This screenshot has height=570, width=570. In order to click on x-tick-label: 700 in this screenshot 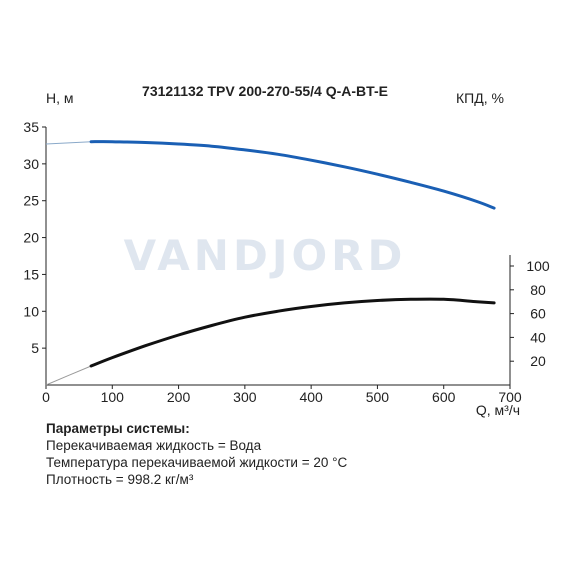, I will do `click(510, 397)`.